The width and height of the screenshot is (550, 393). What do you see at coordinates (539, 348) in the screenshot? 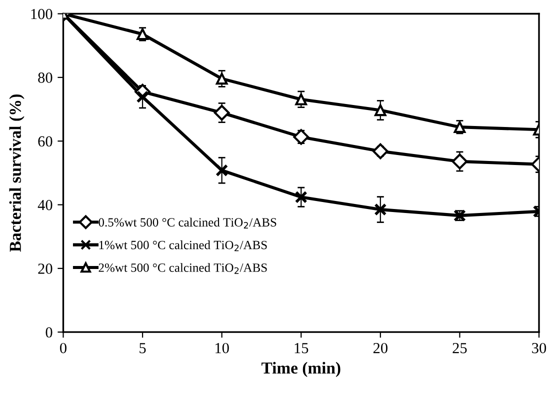
I see `x-tick-label: 30` at bounding box center [539, 348].